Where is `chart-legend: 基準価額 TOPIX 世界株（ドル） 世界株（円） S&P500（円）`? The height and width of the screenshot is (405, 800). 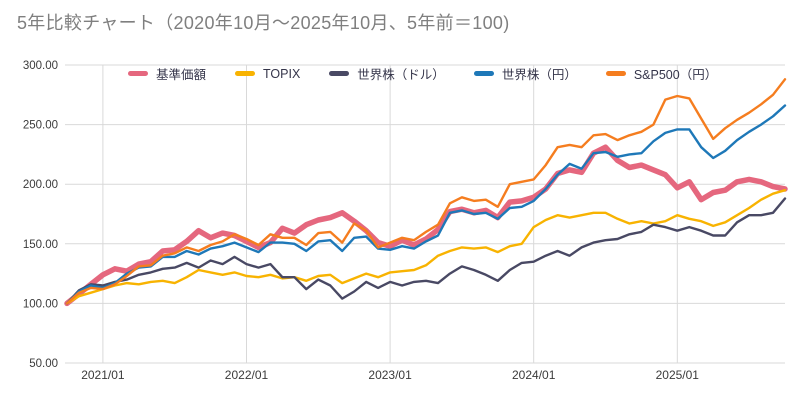 chart-legend: 基準価額 TOPIX 世界株（ドル） 世界株（円） S&P500（円） is located at coordinates (422, 73).